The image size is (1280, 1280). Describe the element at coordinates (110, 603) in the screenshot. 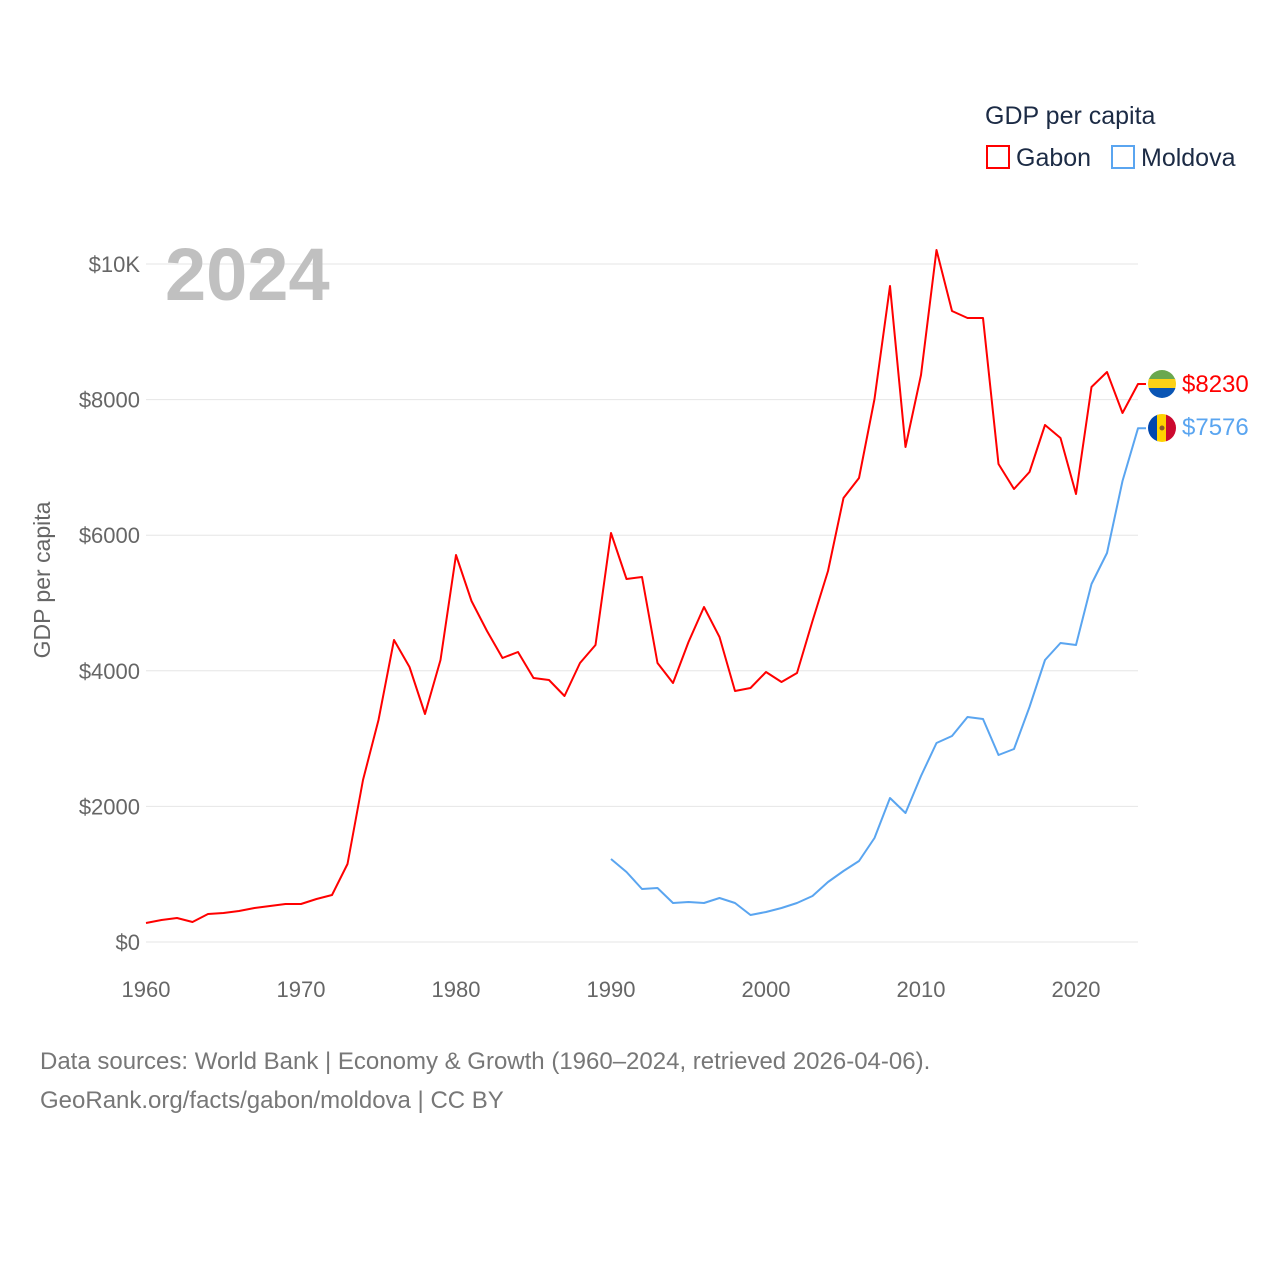

I see `y-axis-ticks: $0 $2000 $4000 $6000 $8000 $10K` at that location.